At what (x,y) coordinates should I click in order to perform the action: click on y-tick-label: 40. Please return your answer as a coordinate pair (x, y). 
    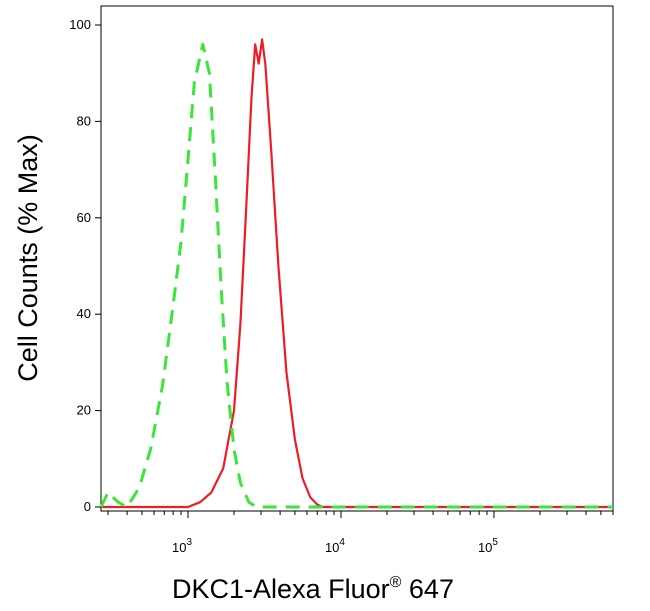
    Looking at the image, I should click on (84, 313).